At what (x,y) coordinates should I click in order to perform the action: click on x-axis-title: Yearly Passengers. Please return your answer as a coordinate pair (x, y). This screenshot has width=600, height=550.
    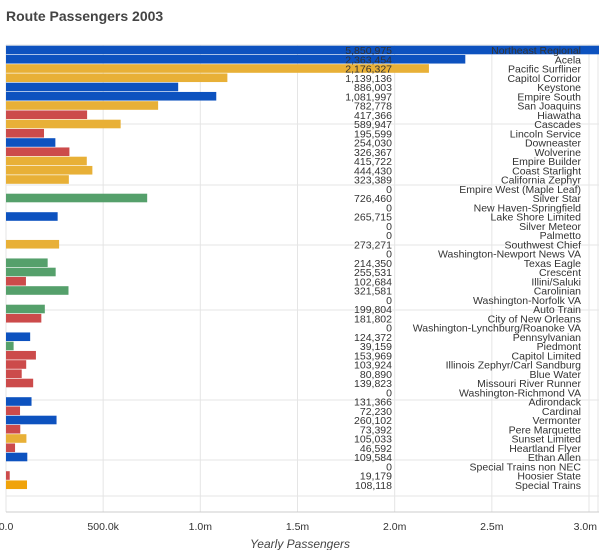
    Looking at the image, I should click on (300, 543).